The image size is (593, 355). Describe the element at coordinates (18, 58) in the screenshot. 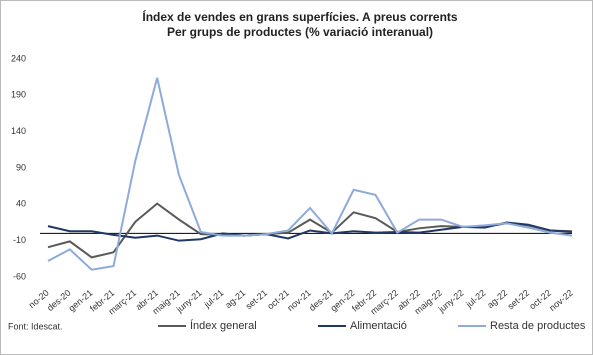

I see `y-tick-label: 240` at that location.